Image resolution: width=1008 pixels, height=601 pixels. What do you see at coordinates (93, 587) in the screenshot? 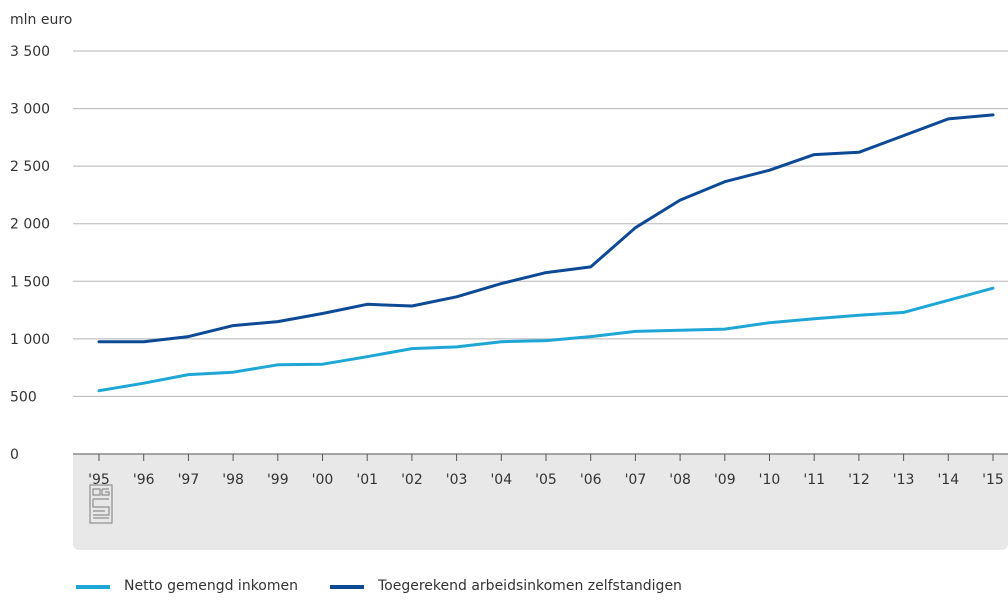
I see `legend-swatch-netto` at bounding box center [93, 587].